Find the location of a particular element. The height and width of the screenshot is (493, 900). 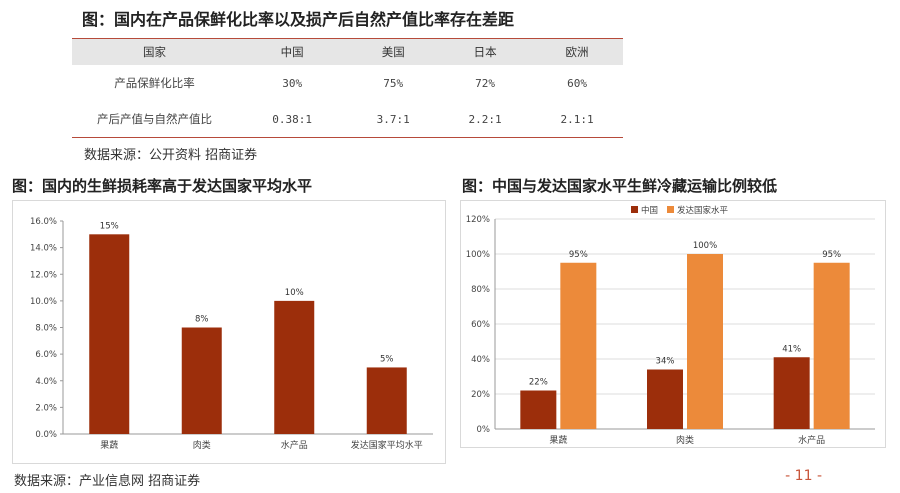

data-label: 34% is located at coordinates (665, 362).